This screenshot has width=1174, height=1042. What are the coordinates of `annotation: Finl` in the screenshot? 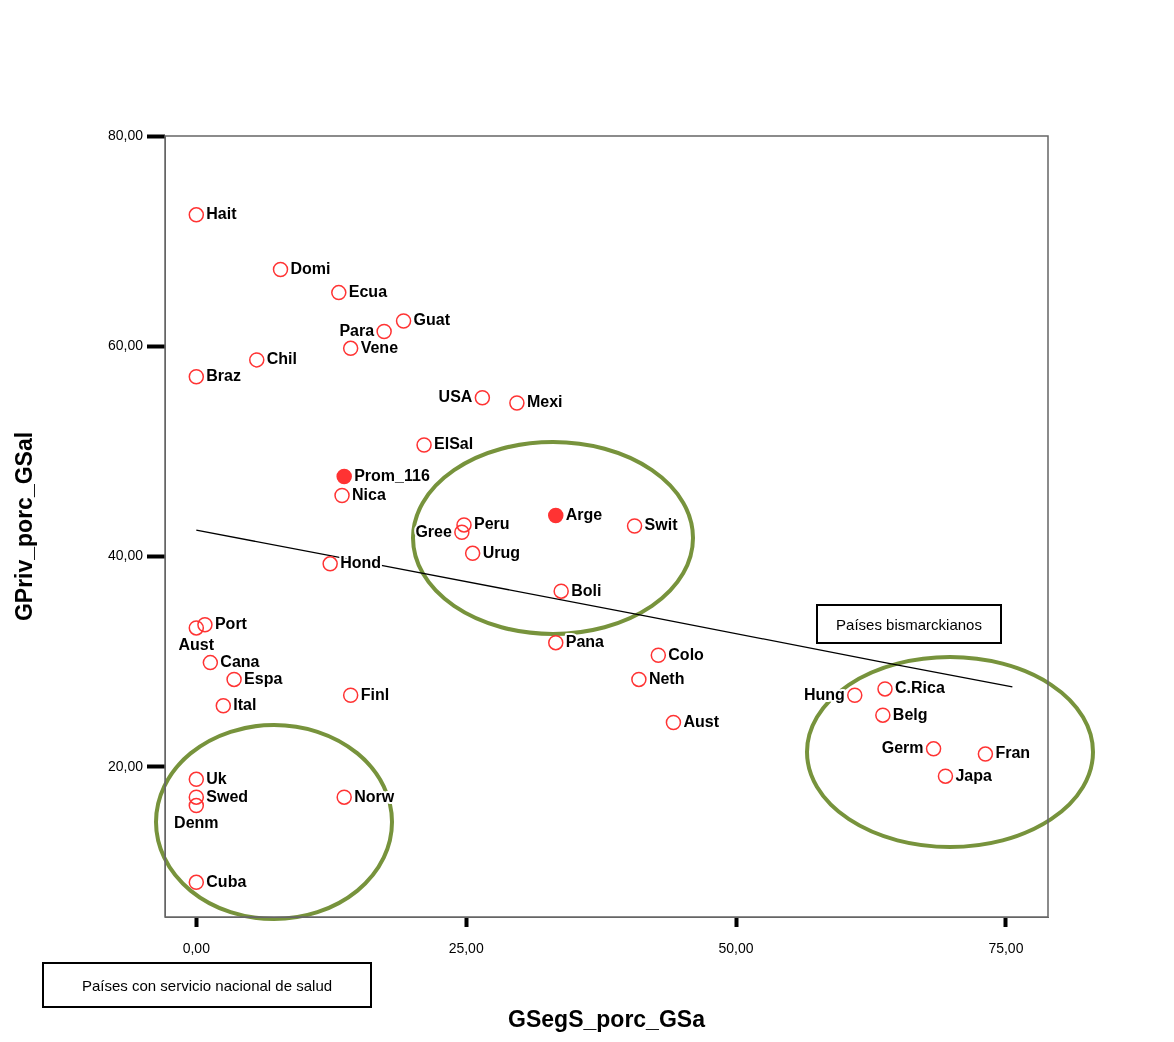 It's located at (375, 694).